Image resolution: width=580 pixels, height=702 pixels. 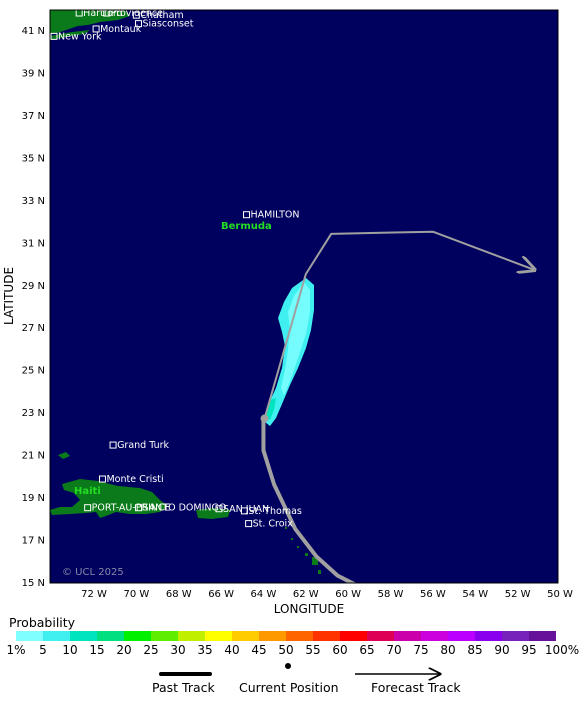 What do you see at coordinates (33, 73) in the screenshot?
I see `lat-tick-label: 39 N` at bounding box center [33, 73].